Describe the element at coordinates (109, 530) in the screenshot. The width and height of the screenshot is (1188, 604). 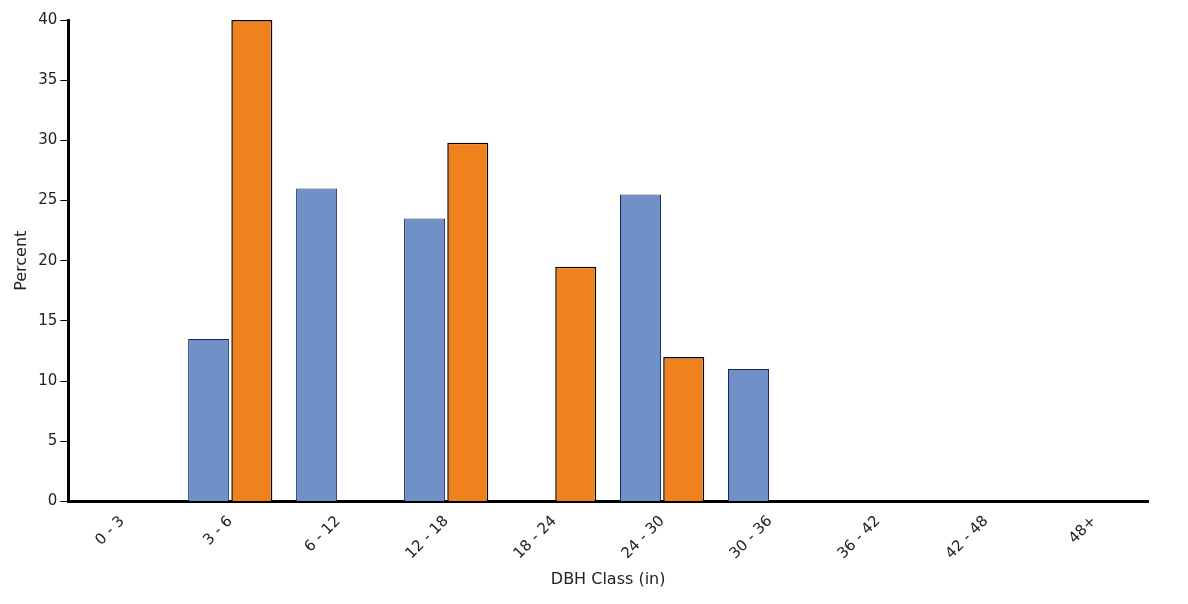
I see `x-tick-label: 0 - 3` at that location.